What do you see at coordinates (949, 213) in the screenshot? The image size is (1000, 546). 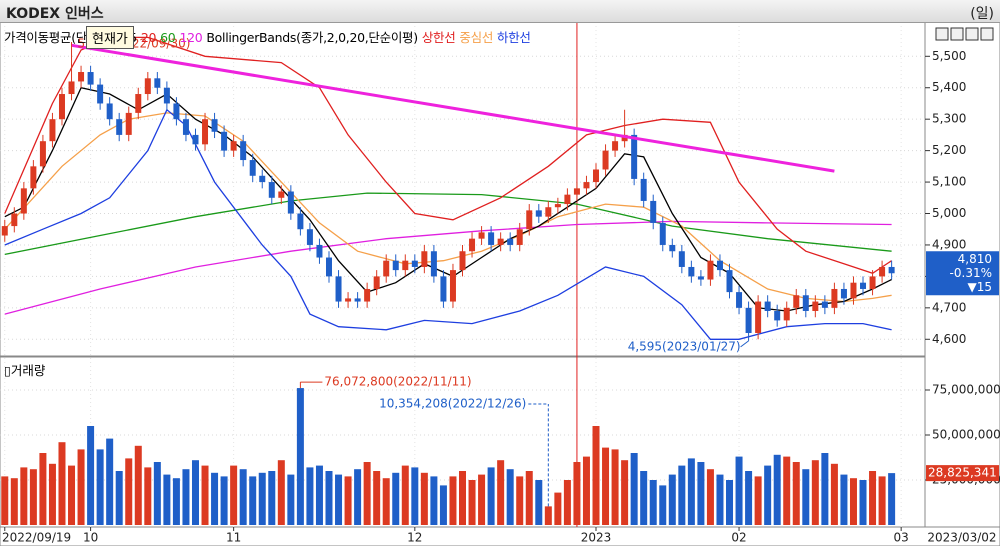 I see `y-tick-label: 5,000` at bounding box center [949, 213].